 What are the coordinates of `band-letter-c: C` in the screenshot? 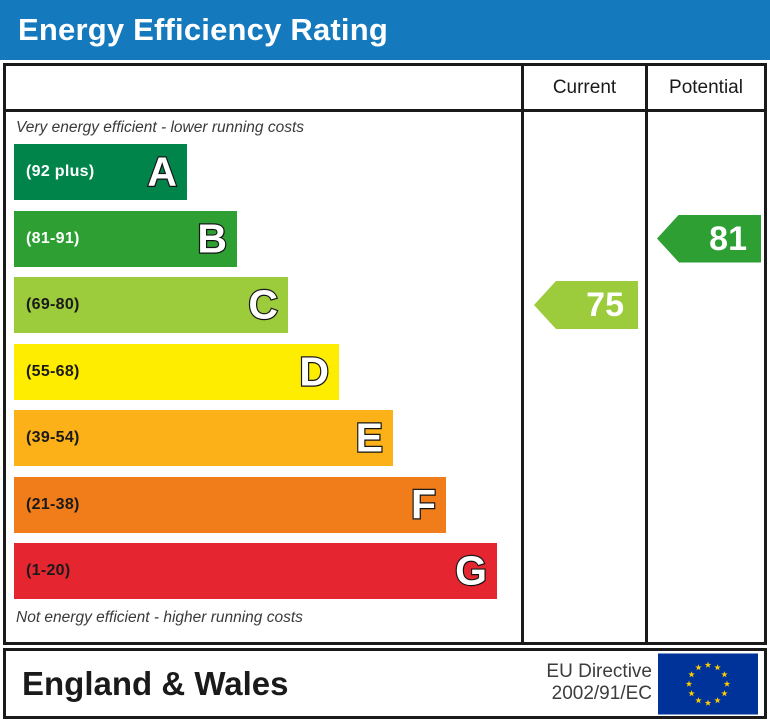 It's located at (263, 304).